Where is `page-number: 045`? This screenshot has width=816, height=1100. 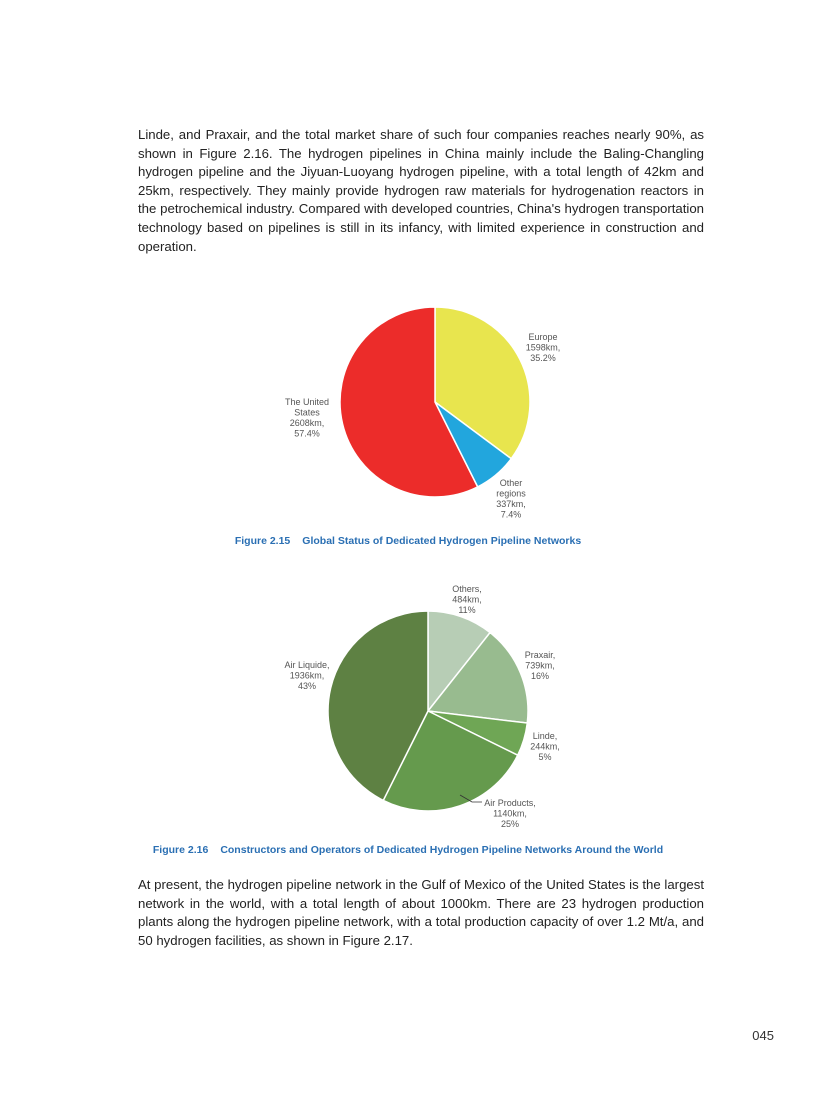 page-number: 045 is located at coordinates (763, 1035).